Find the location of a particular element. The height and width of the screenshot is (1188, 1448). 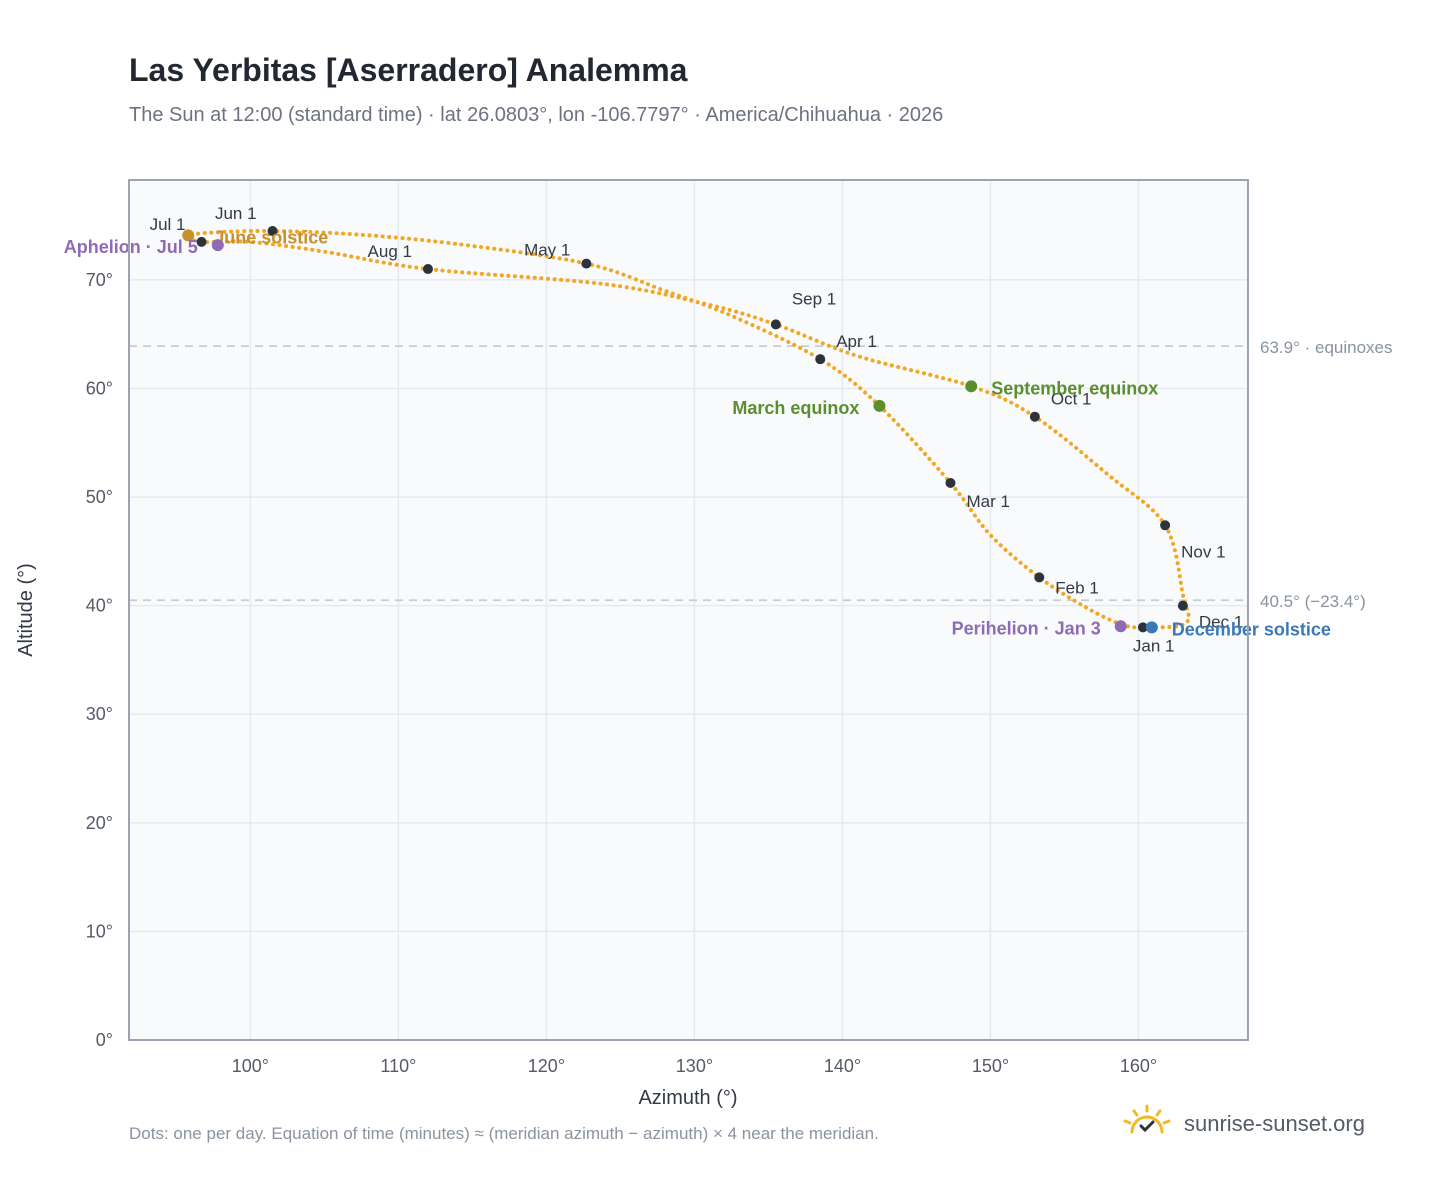

y-tick-label: 70° is located at coordinates (99, 280).